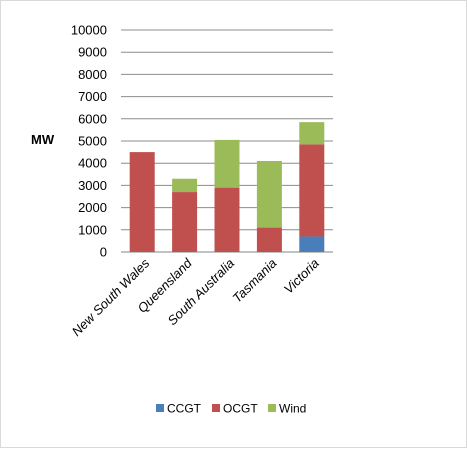 This screenshot has width=467, height=452. I want to click on y-tick-label: 10000, so click(89, 30).